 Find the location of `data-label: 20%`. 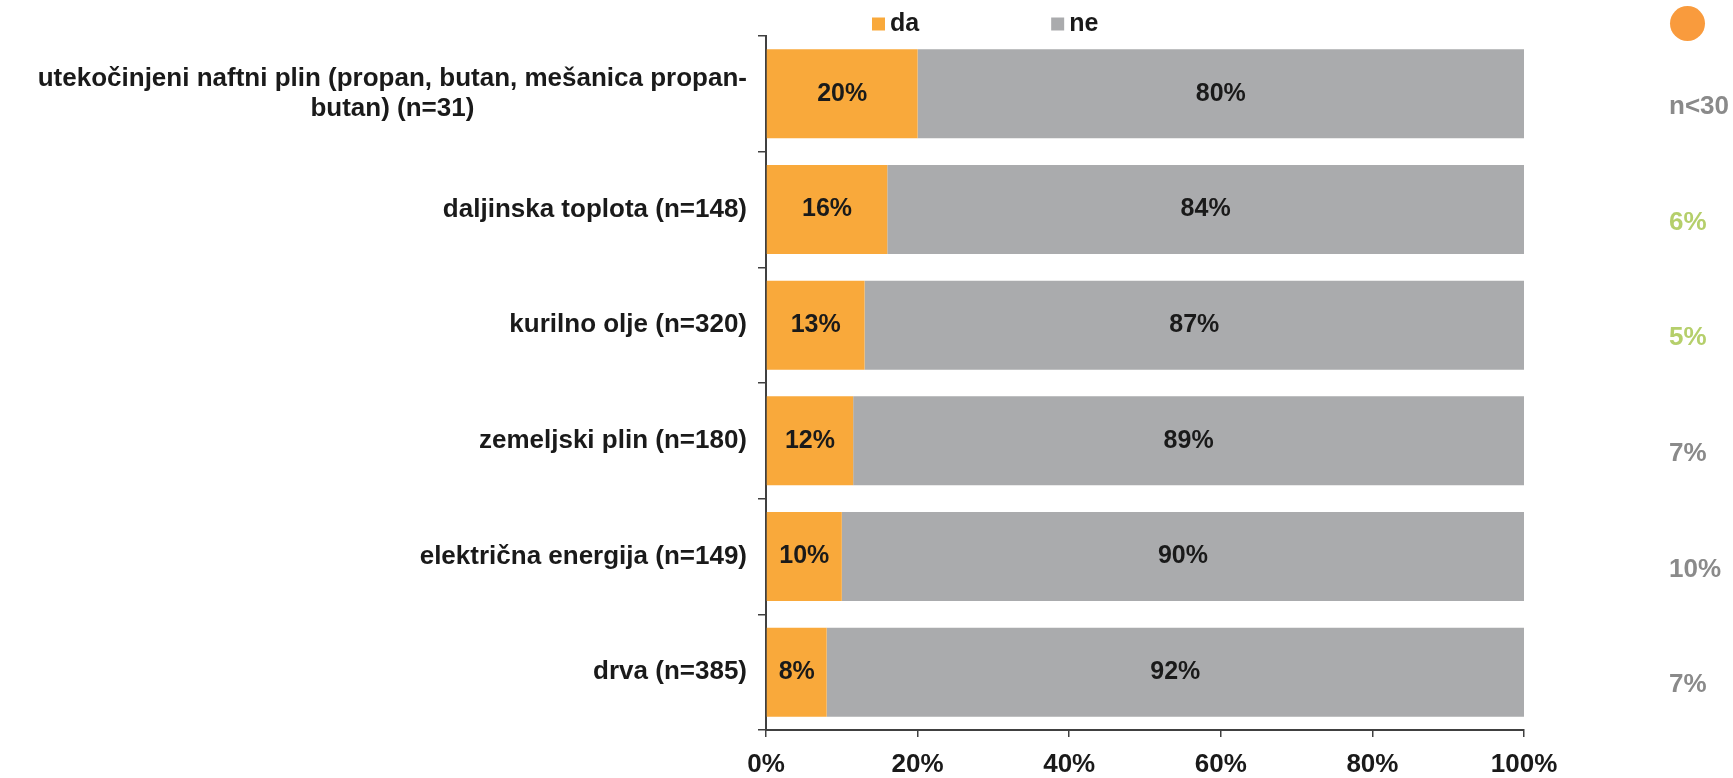

data-label: 20% is located at coordinates (842, 91).